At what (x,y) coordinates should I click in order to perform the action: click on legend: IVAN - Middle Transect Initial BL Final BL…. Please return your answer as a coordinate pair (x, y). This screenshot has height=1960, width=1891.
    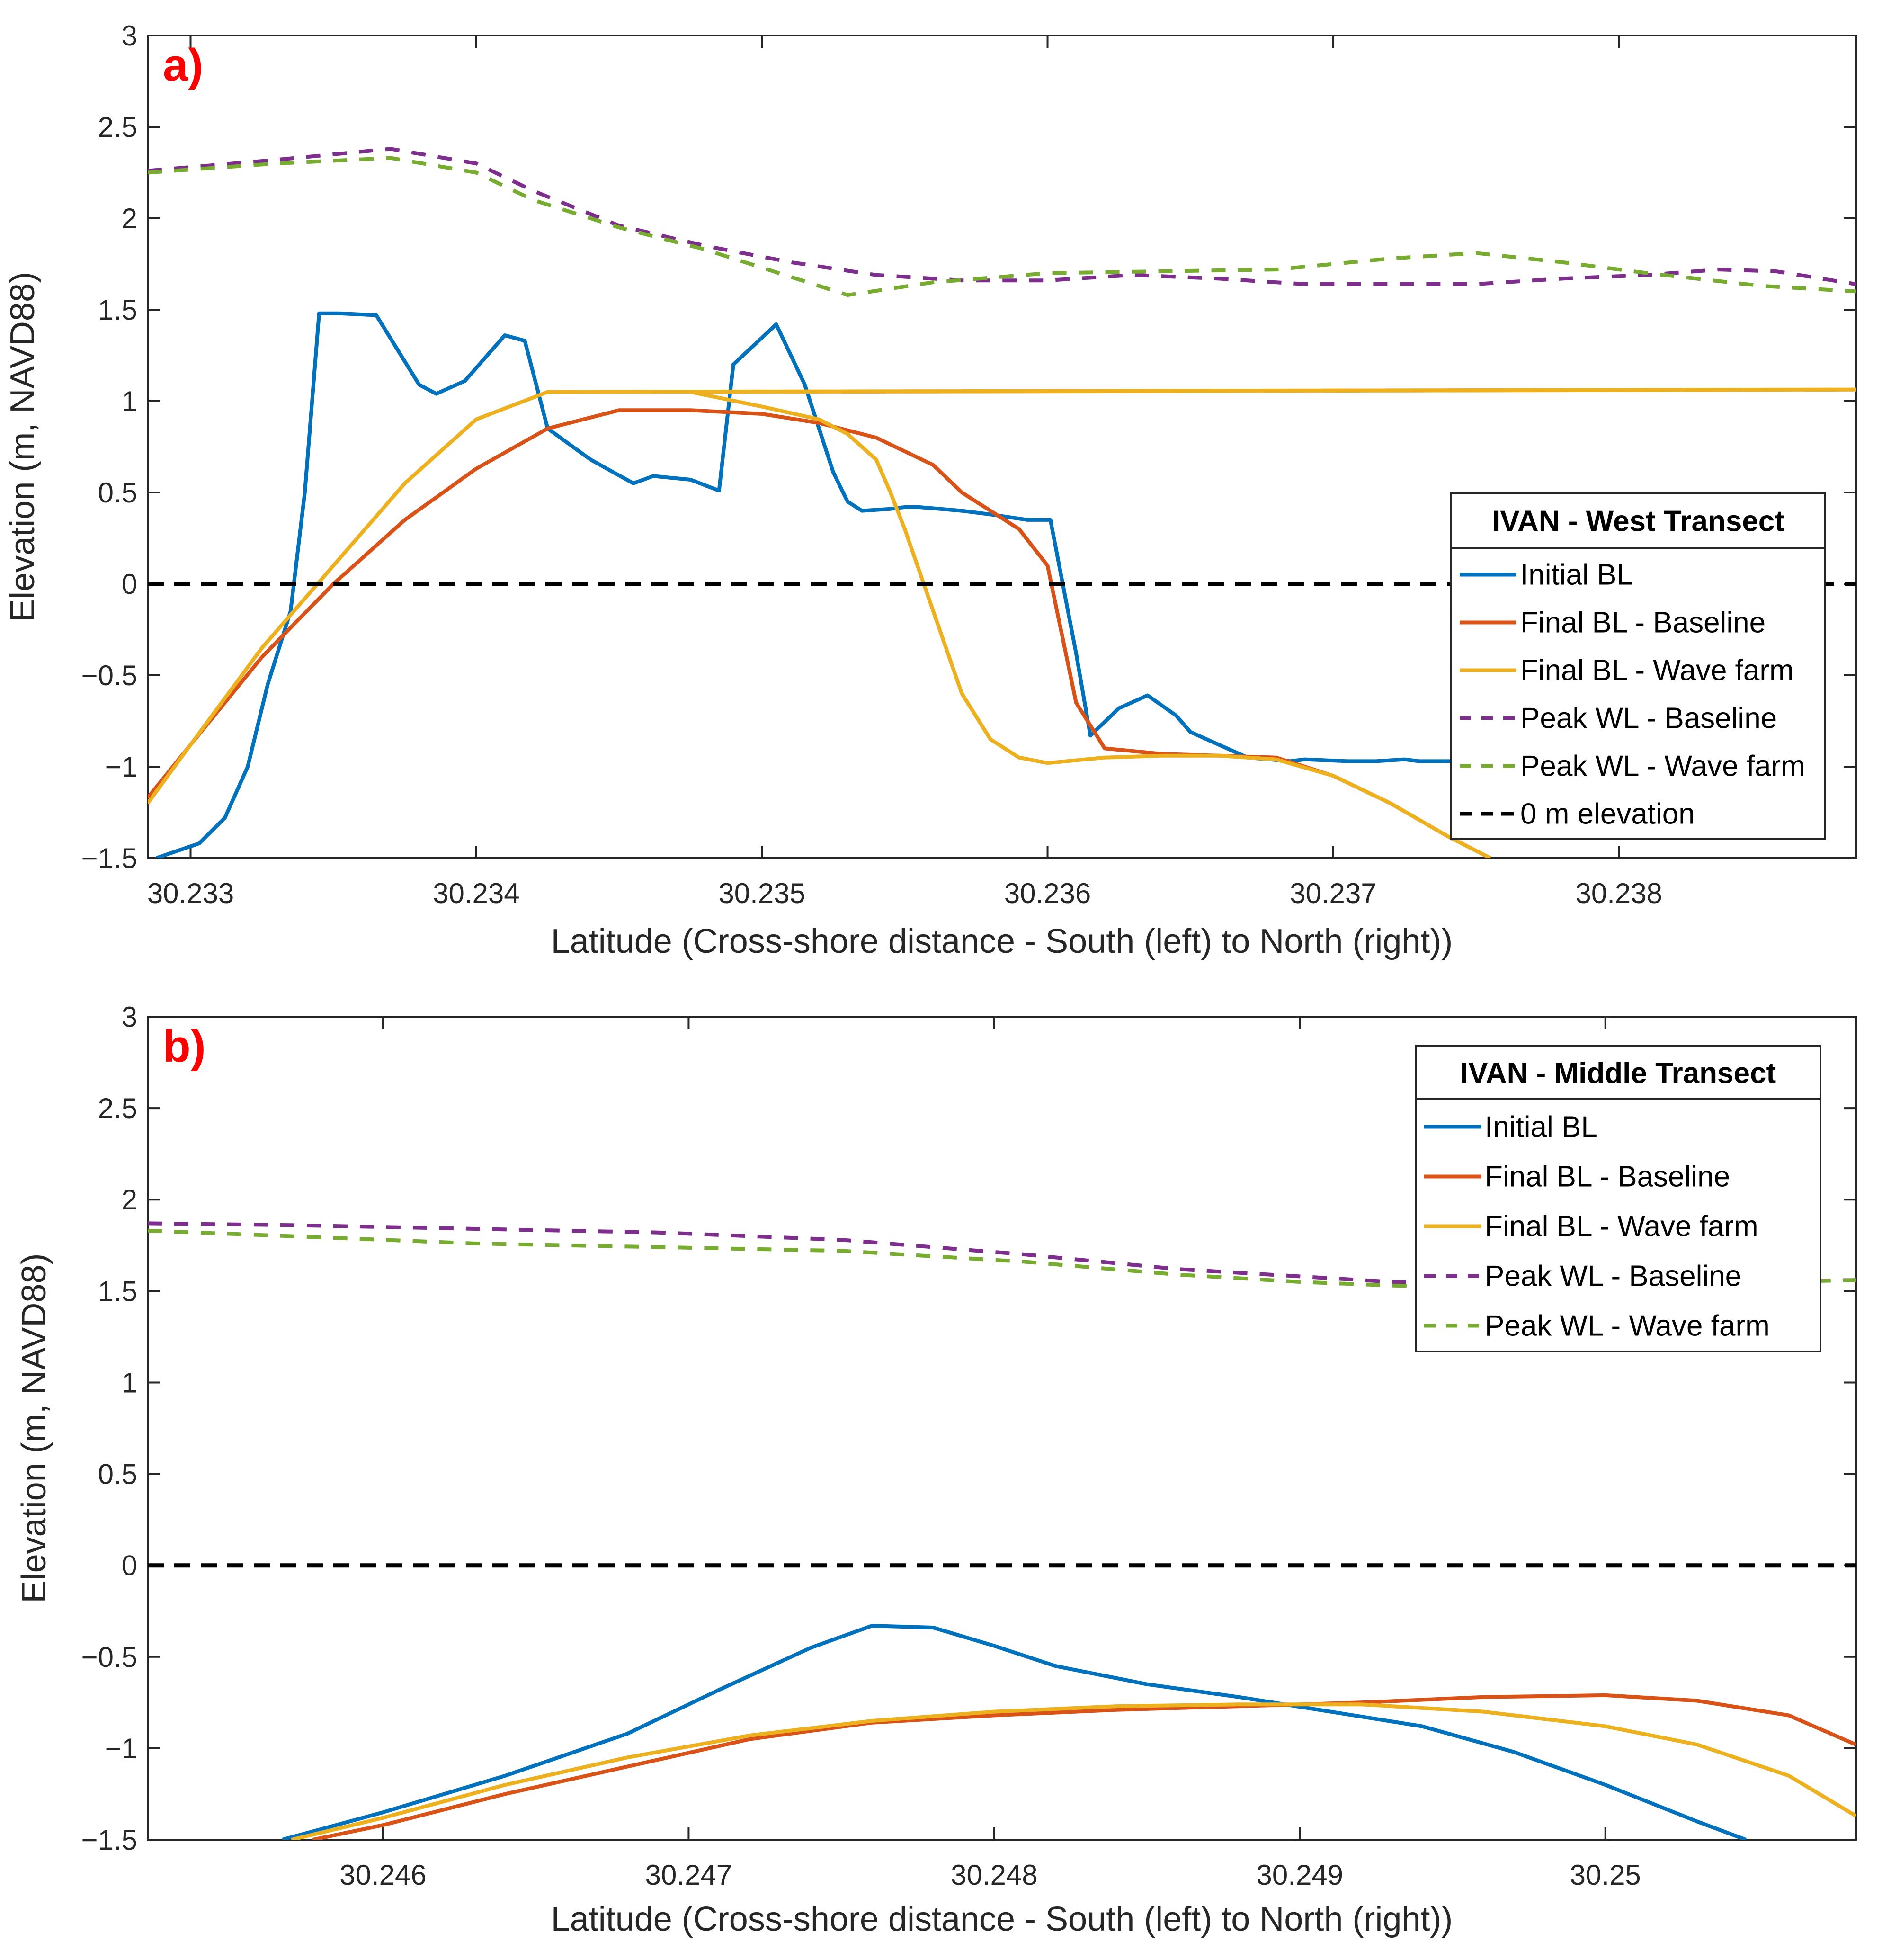
    Looking at the image, I should click on (1618, 1198).